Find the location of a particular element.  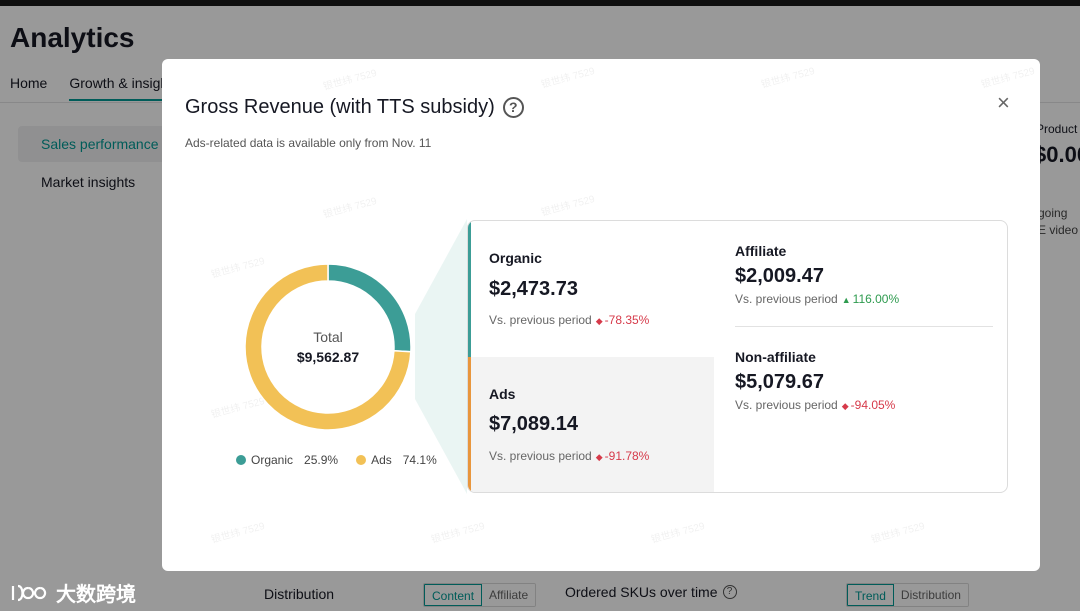

sidebar-item-sales-performance: Sales performance is located at coordinates (98, 144).